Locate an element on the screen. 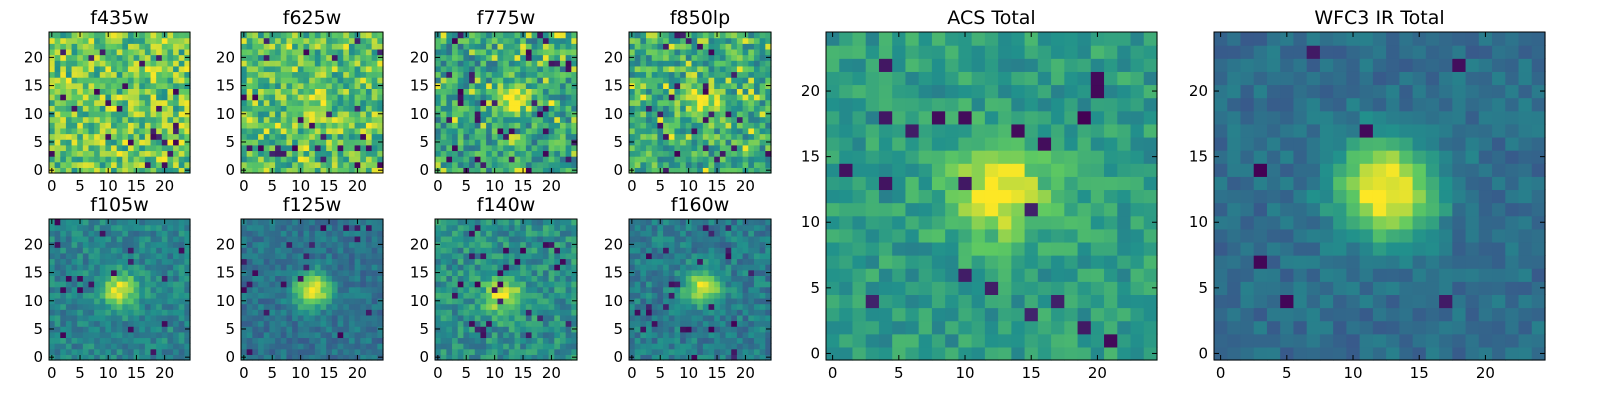 The width and height of the screenshot is (1600, 400). axes-frame is located at coordinates (700, 102).